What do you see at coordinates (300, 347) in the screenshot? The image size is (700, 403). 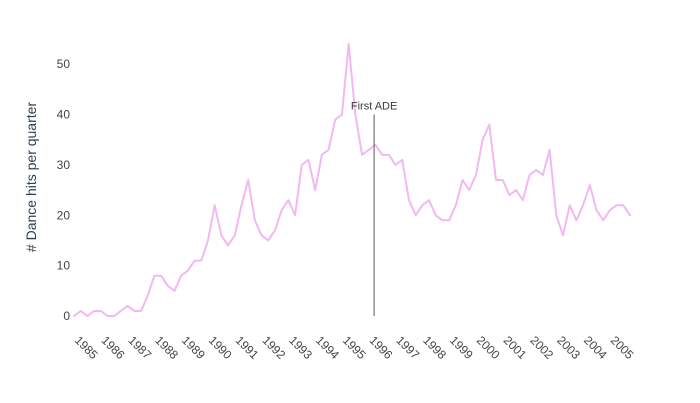 I see `x-tick-label: 1993` at bounding box center [300, 347].